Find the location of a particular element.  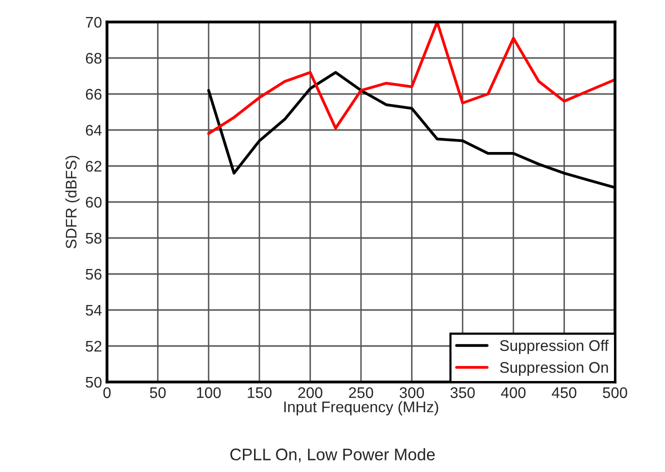

x-tick-label: 100 is located at coordinates (209, 392).